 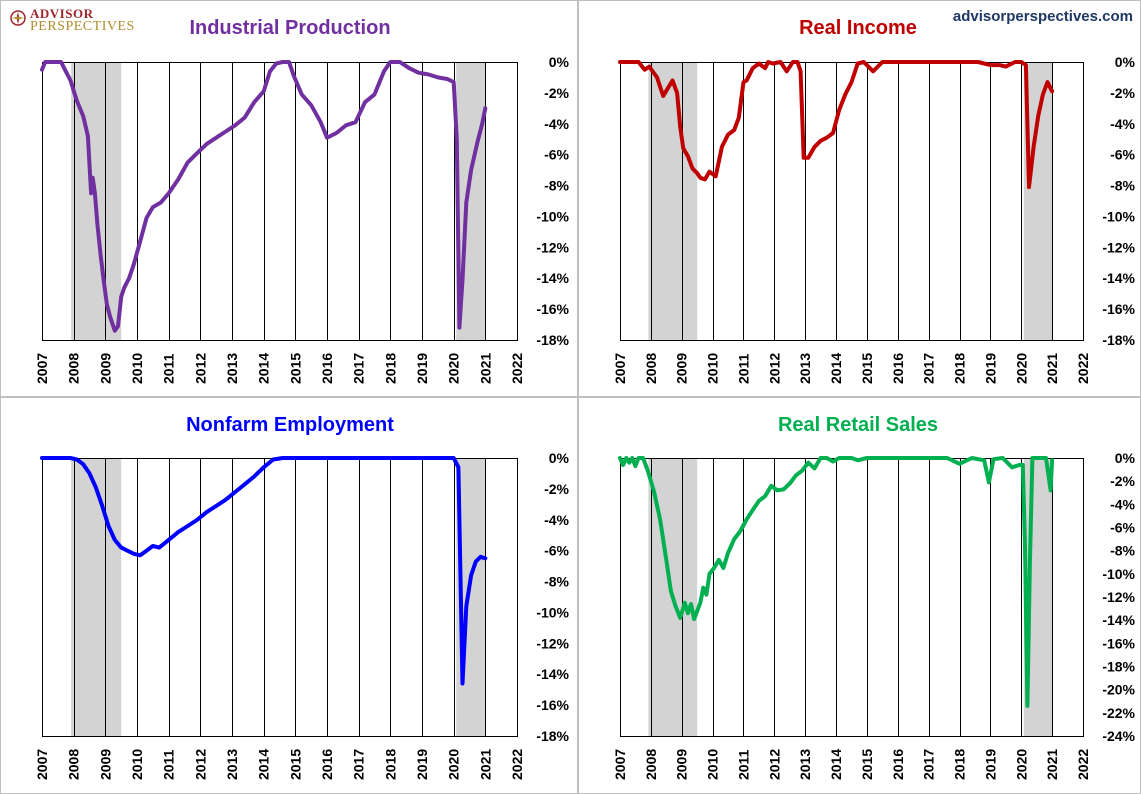 What do you see at coordinates (289, 28) in the screenshot?
I see `chart-title: Industrial Production` at bounding box center [289, 28].